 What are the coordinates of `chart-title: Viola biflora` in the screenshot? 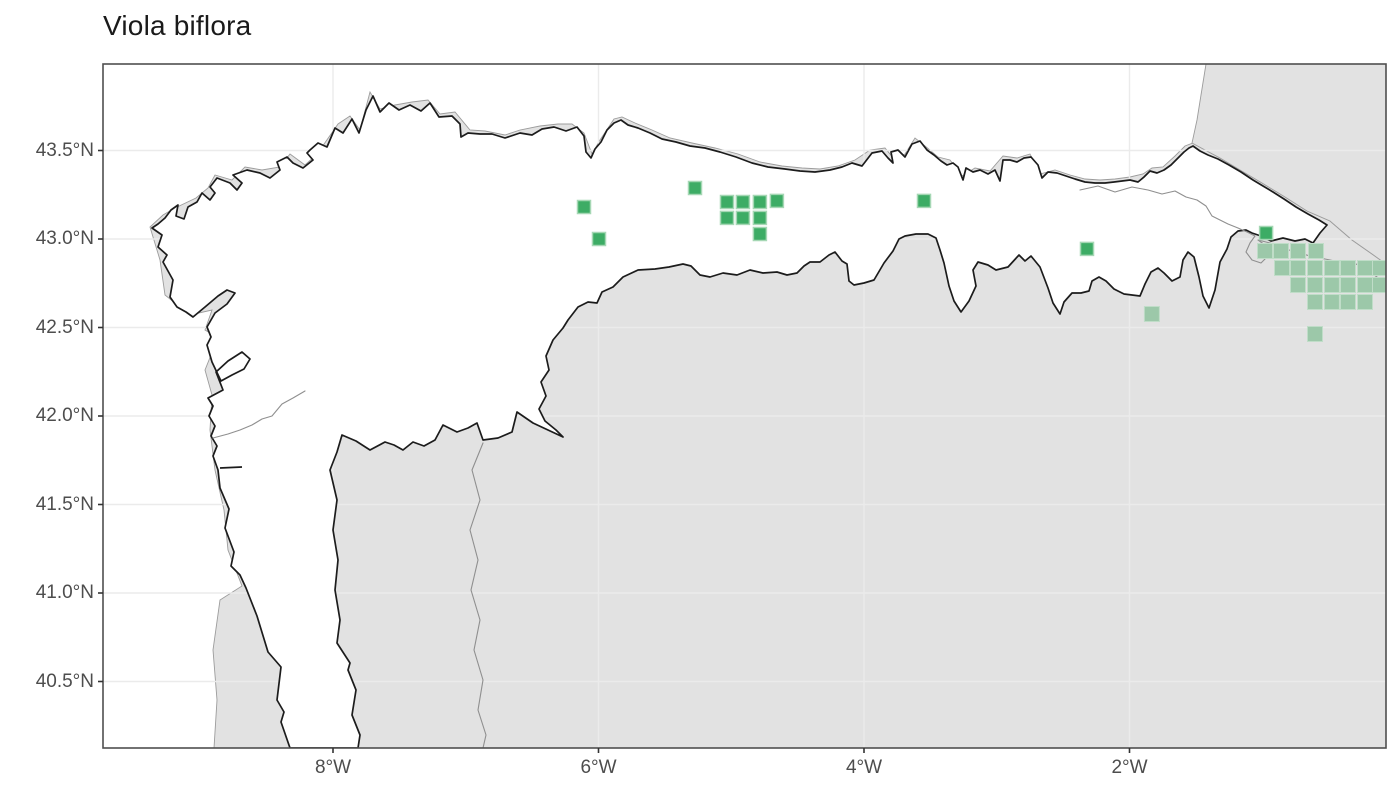 It's located at (177, 25).